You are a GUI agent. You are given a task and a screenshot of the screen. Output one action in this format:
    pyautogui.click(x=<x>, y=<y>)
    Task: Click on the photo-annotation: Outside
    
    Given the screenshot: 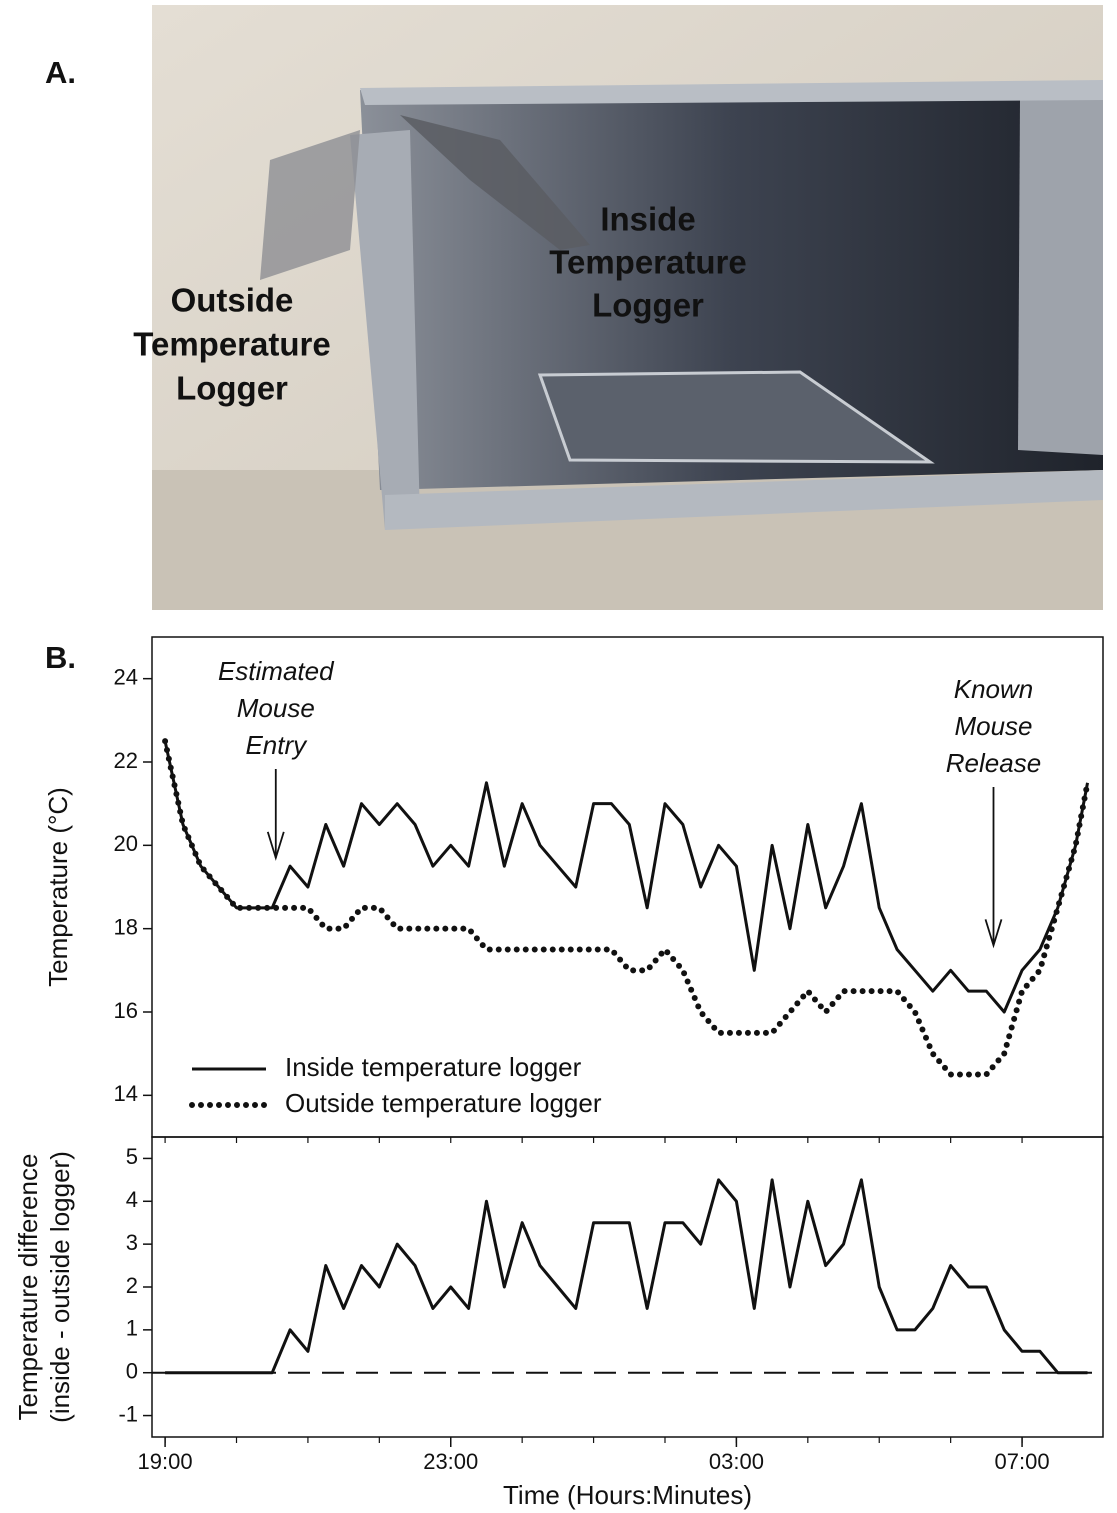 What is the action you would take?
    pyautogui.click(x=232, y=300)
    